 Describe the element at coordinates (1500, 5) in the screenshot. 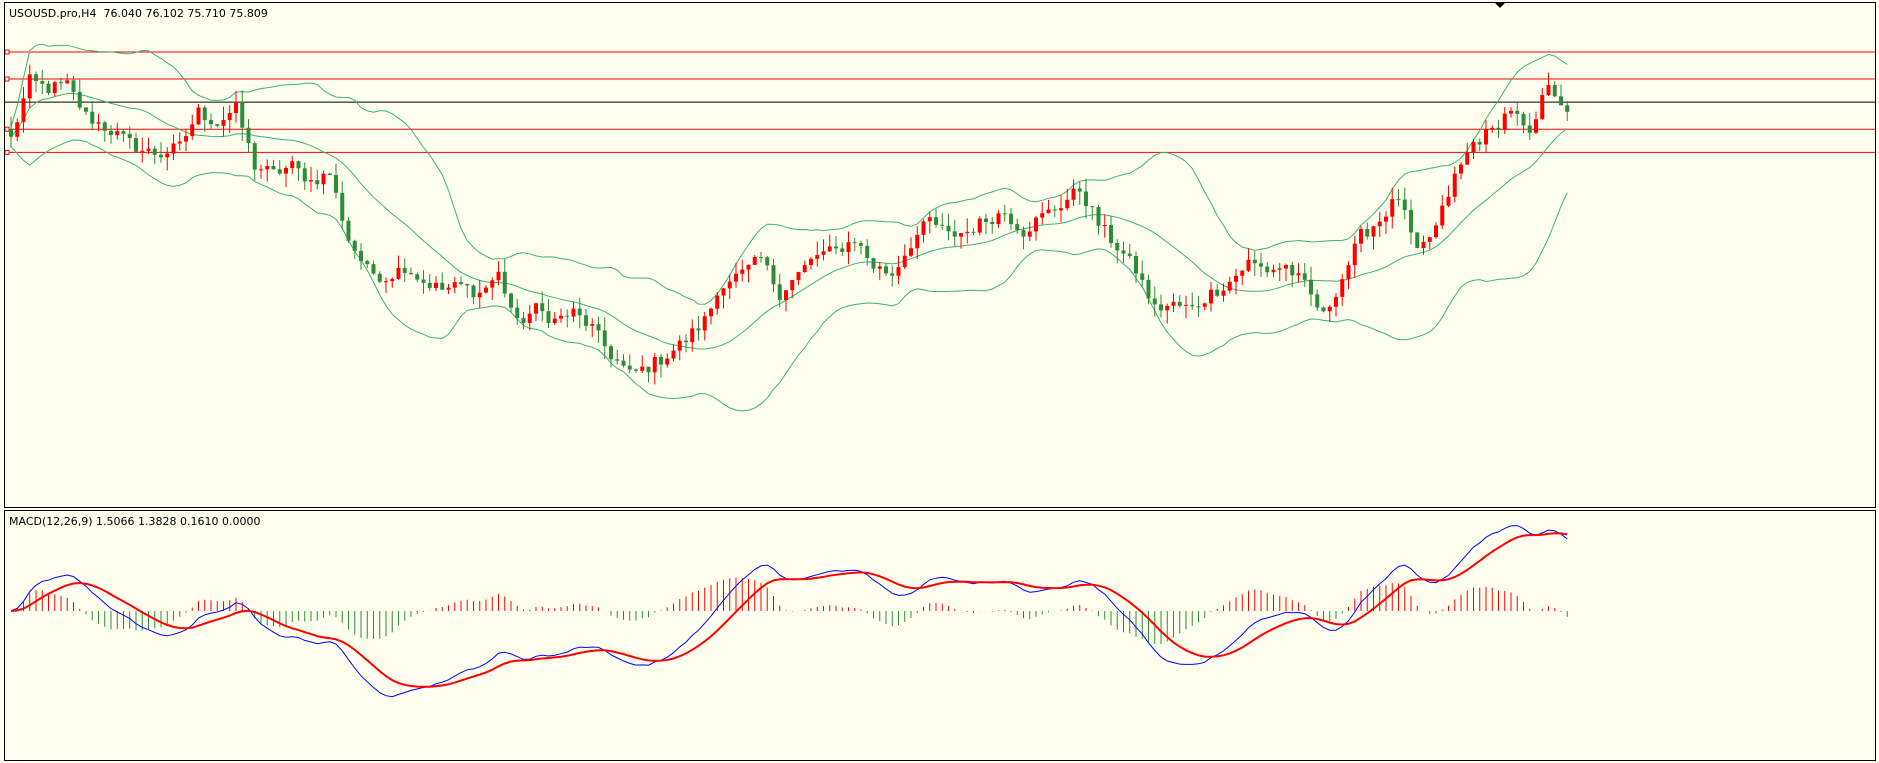

I see `chart-shift-marker-icon` at that location.